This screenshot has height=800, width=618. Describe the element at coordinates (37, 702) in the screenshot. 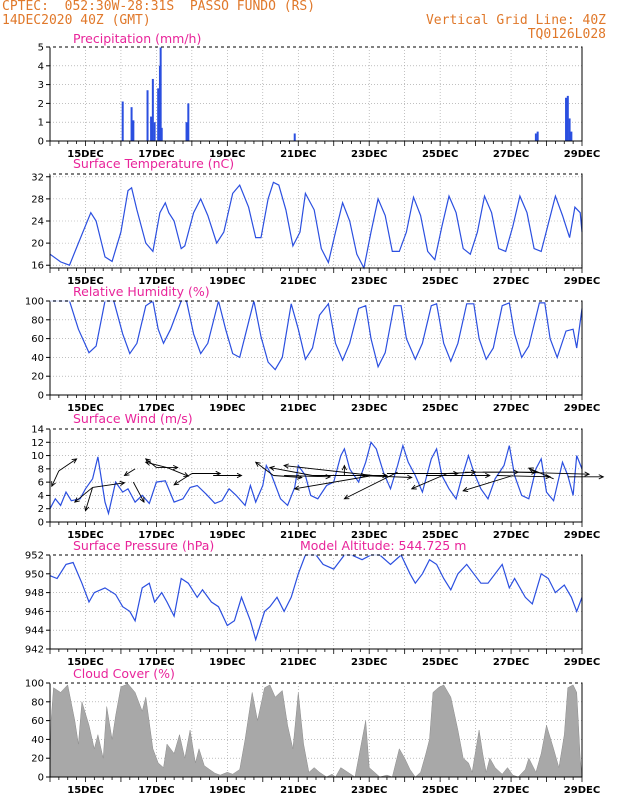

I see `y-tick-label: 80` at that location.